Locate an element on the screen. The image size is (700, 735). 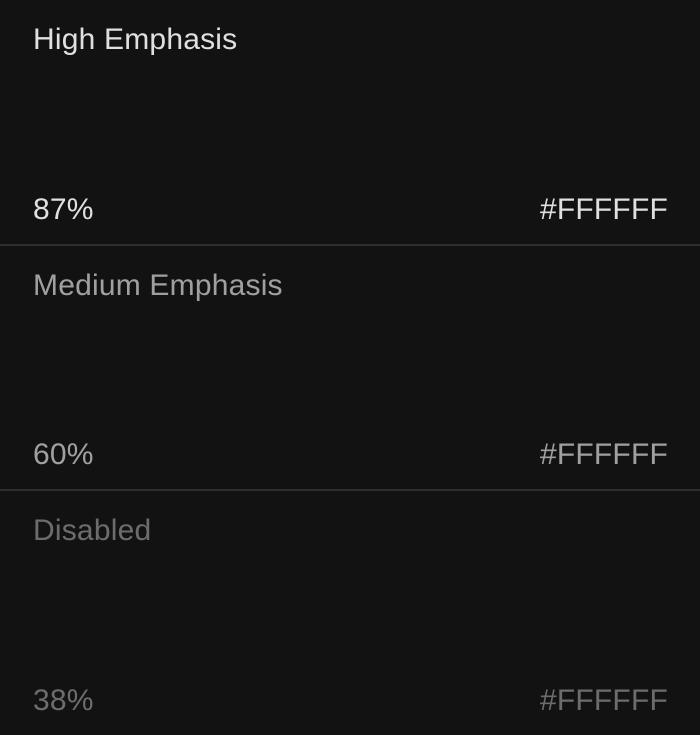
opacity-value-disabled: 38% is located at coordinates (63, 701).